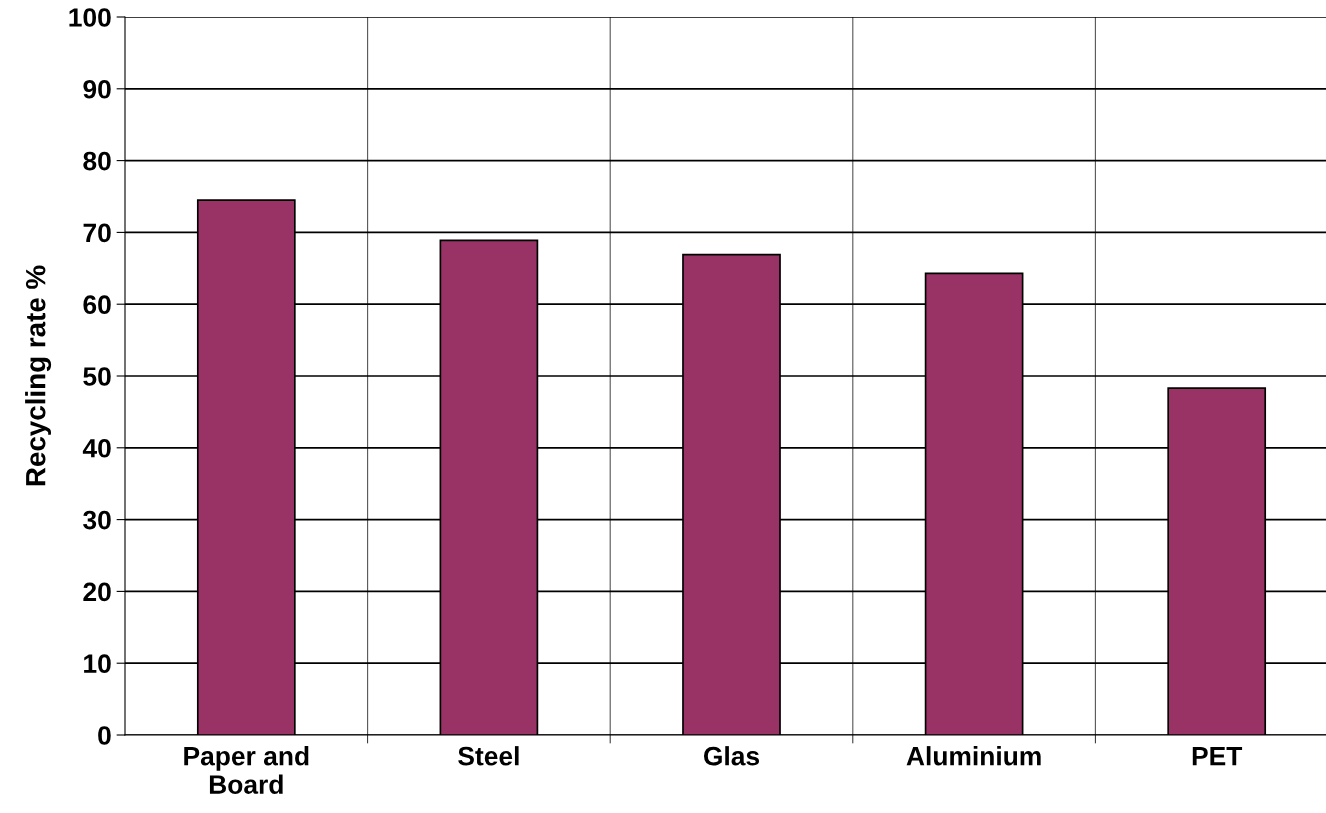  Describe the element at coordinates (97, 520) in the screenshot. I see `y-tick-label: 30` at that location.